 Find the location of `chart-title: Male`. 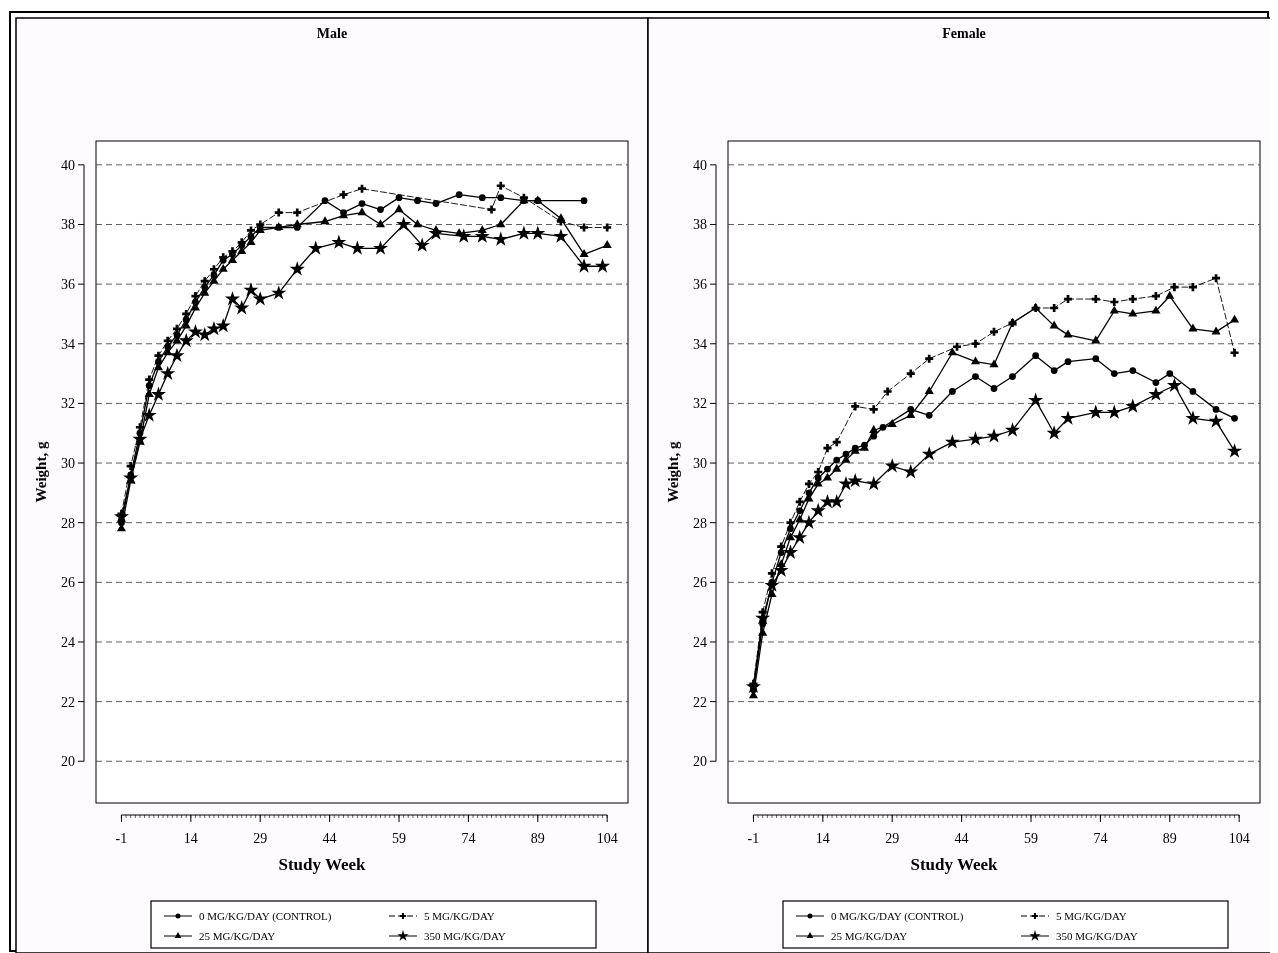

chart-title: Male is located at coordinates (332, 33).